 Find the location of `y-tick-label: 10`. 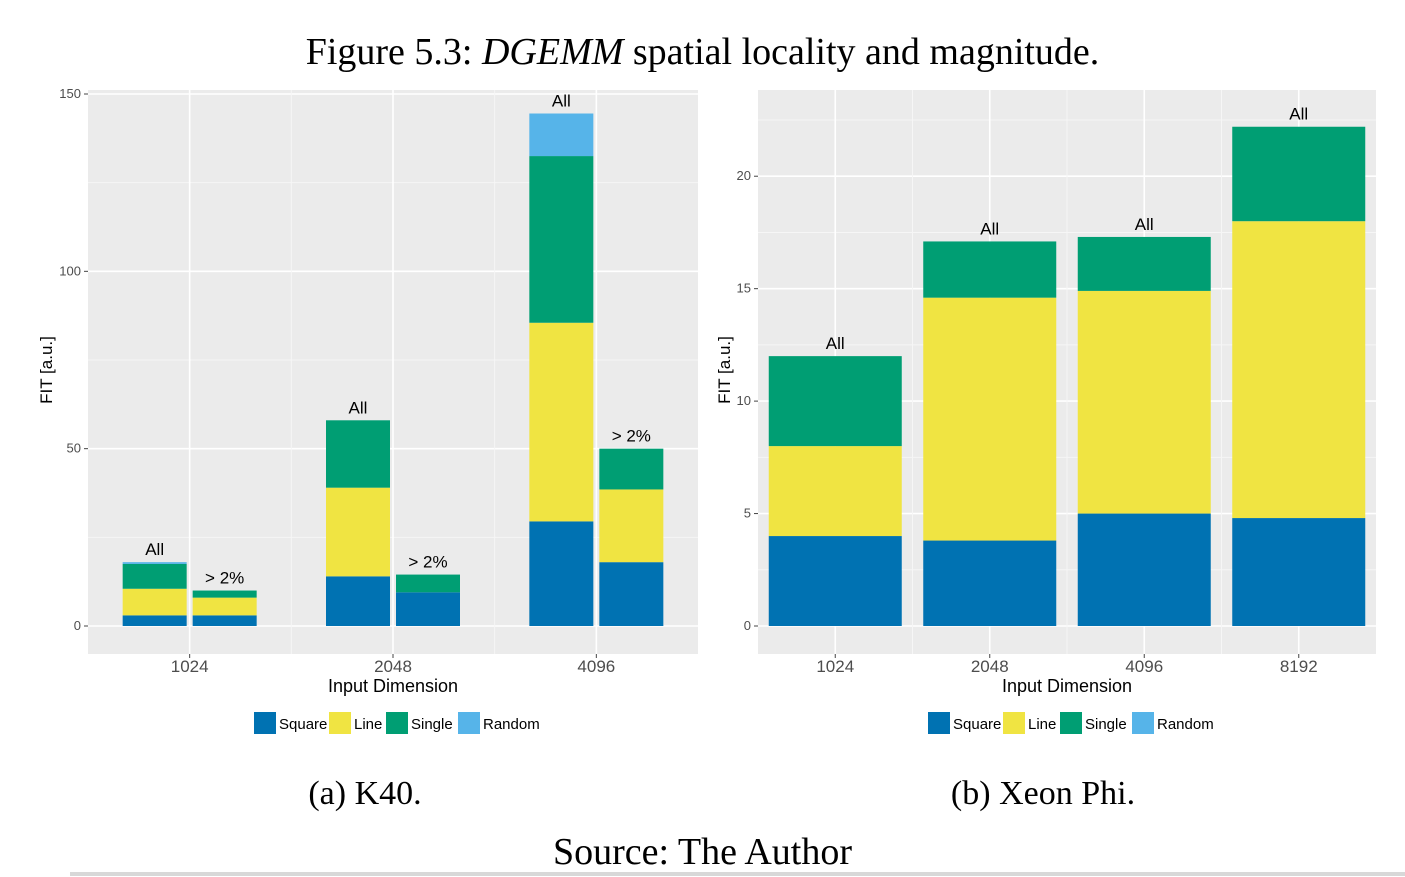

y-tick-label: 10 is located at coordinates (744, 400).